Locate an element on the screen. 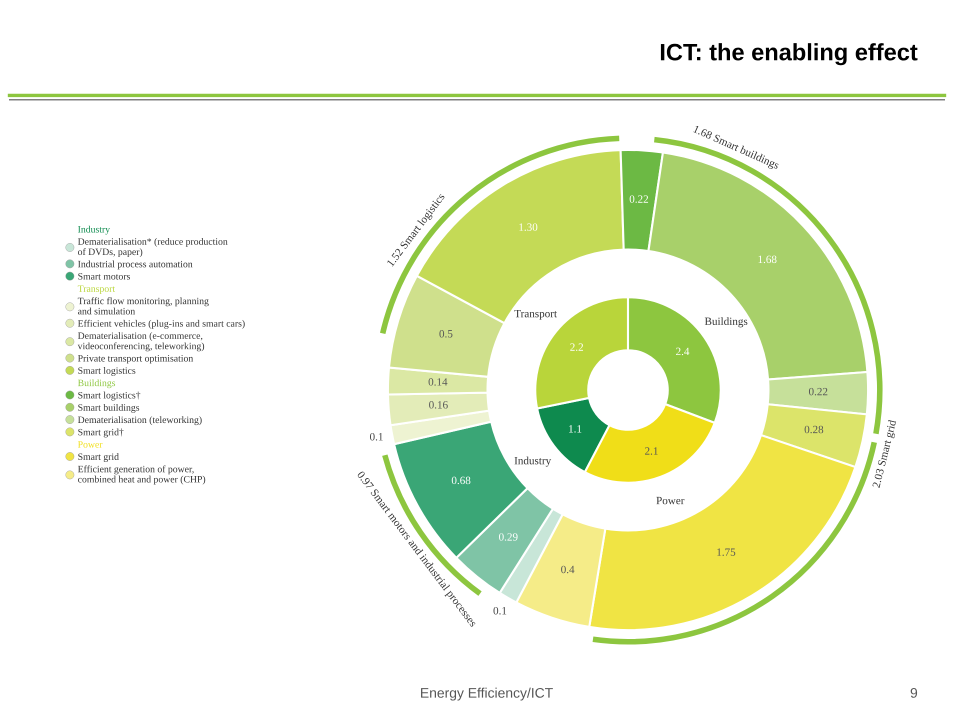  slice-label: Industry is located at coordinates (533, 461).